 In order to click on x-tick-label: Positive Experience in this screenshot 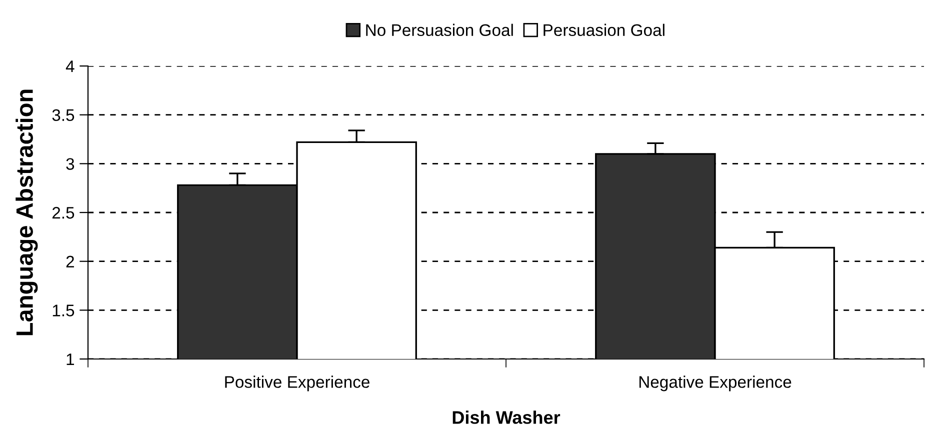, I will do `click(297, 384)`.